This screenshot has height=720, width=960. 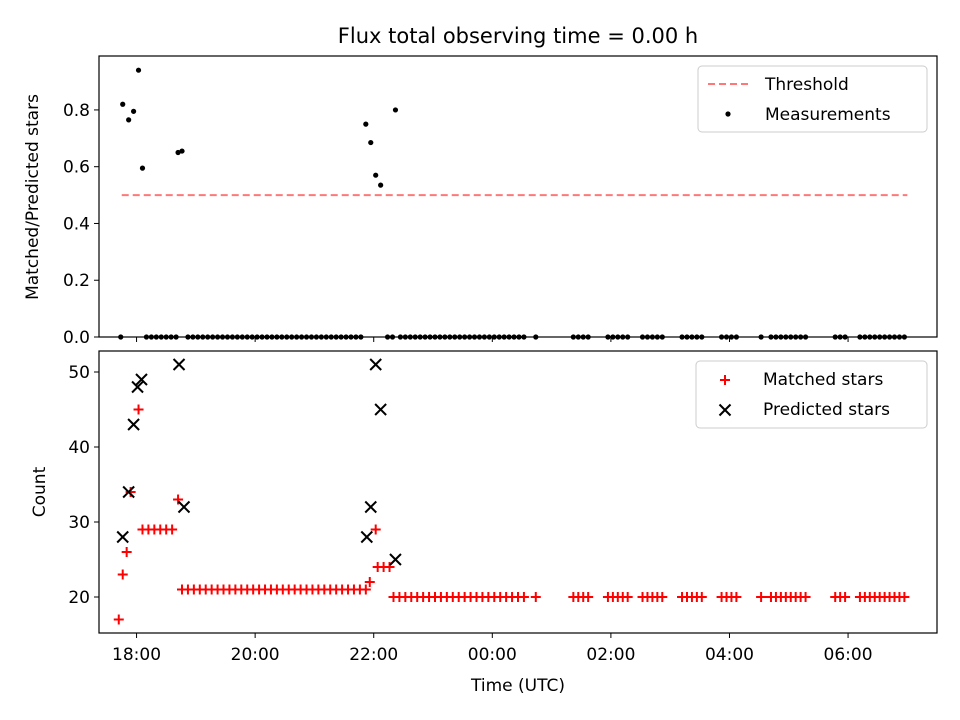 What do you see at coordinates (76, 224) in the screenshot?
I see `top-y-tick-label: 0.4` at bounding box center [76, 224].